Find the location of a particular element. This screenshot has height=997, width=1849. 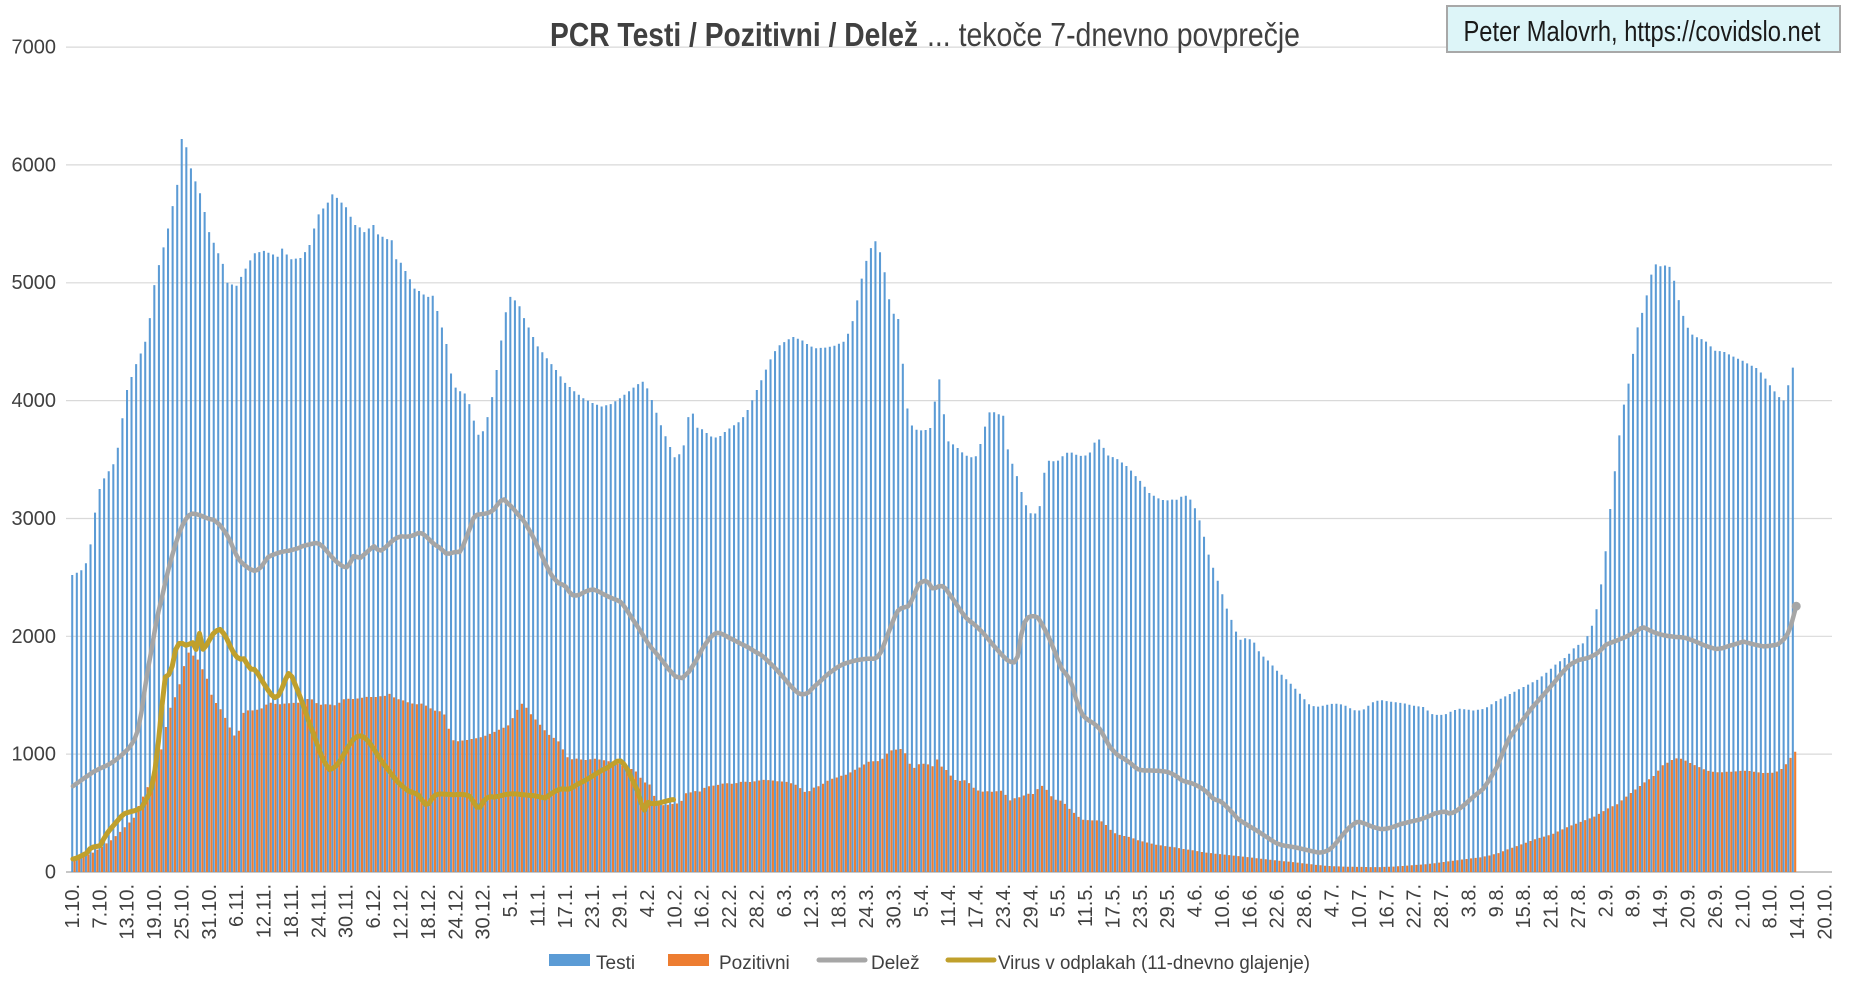

svg-text: 17.5. is located at coordinates (1113, 906).